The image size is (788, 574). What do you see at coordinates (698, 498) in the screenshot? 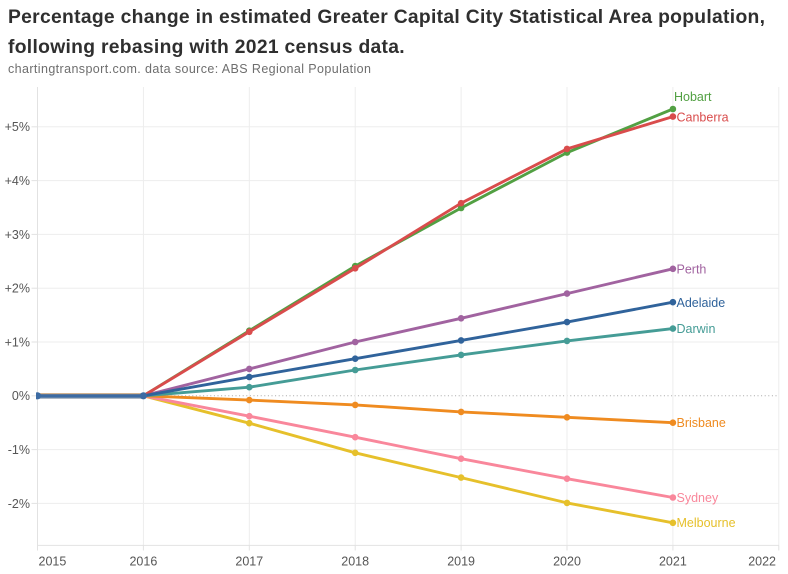
I see `svg-text: Sydney` at bounding box center [698, 498].